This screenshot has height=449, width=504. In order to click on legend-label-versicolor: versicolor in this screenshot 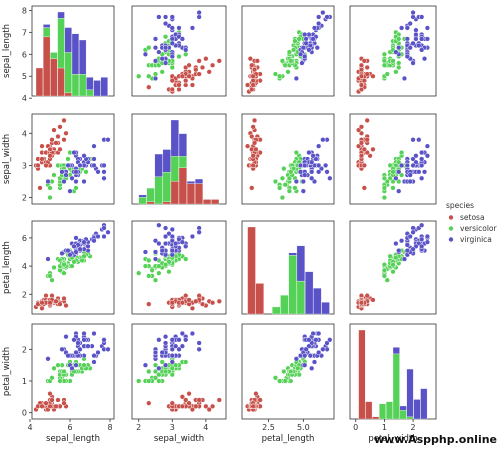, I will do `click(479, 228)`.